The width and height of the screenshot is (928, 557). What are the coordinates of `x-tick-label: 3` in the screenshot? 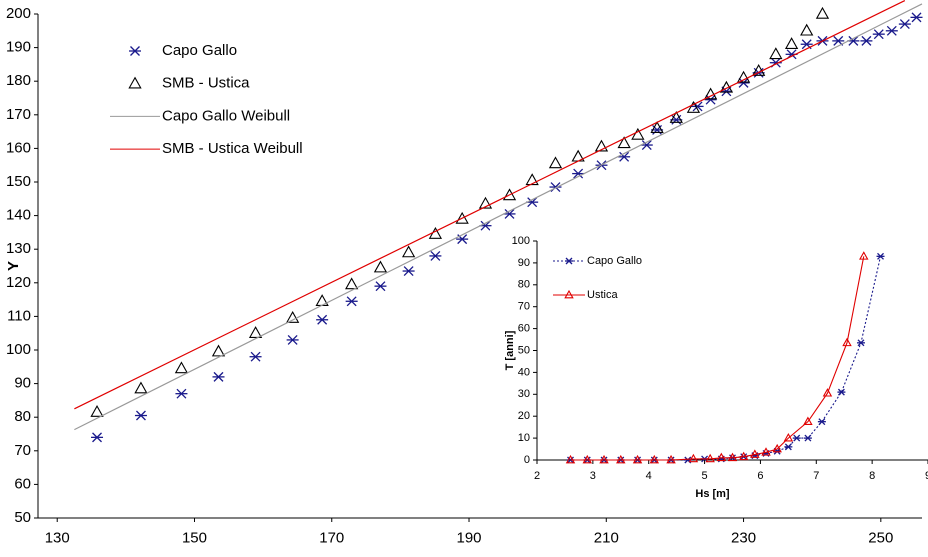 It's located at (593, 476).